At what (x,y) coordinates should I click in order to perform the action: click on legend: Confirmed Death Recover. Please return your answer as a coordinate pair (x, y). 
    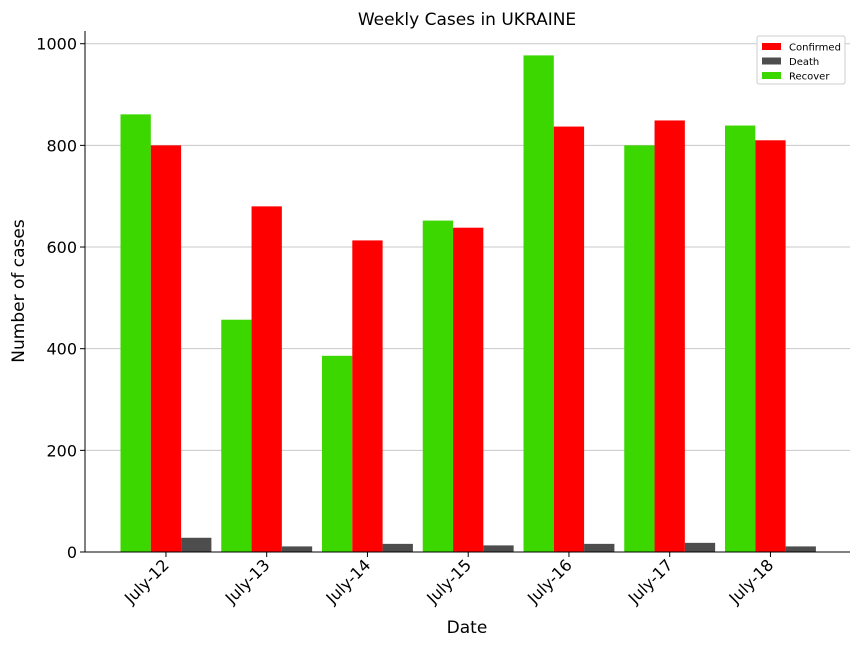
    Looking at the image, I should click on (801, 60).